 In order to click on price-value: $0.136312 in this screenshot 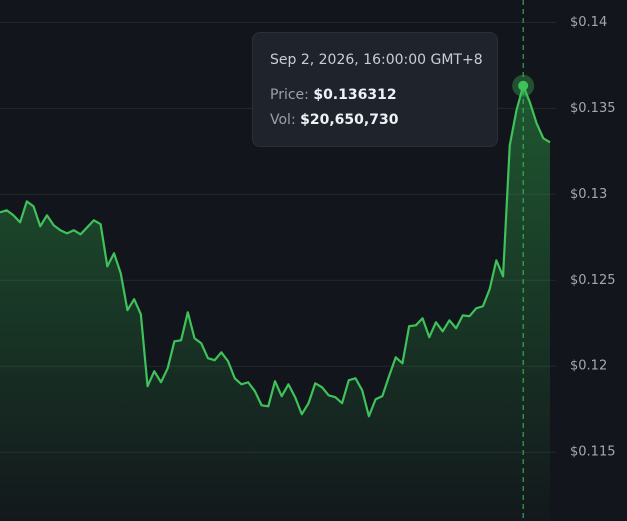, I will do `click(355, 95)`.